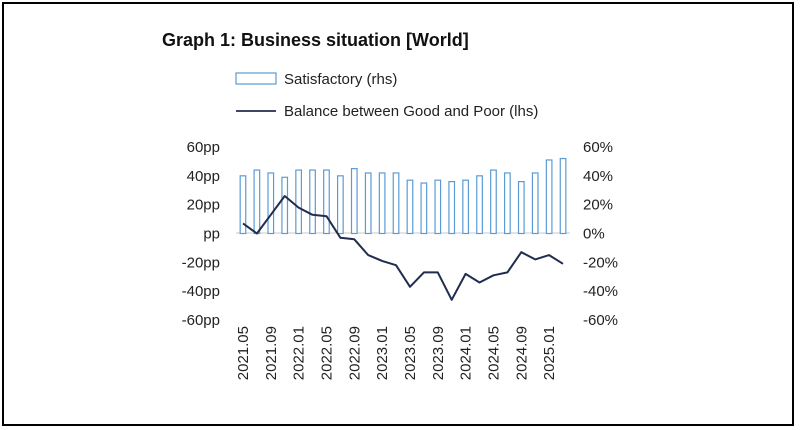  Describe the element at coordinates (201, 234) in the screenshot. I see `left-axis: 60pp 40pp 20pp pp -20pp -40pp -60pp` at that location.